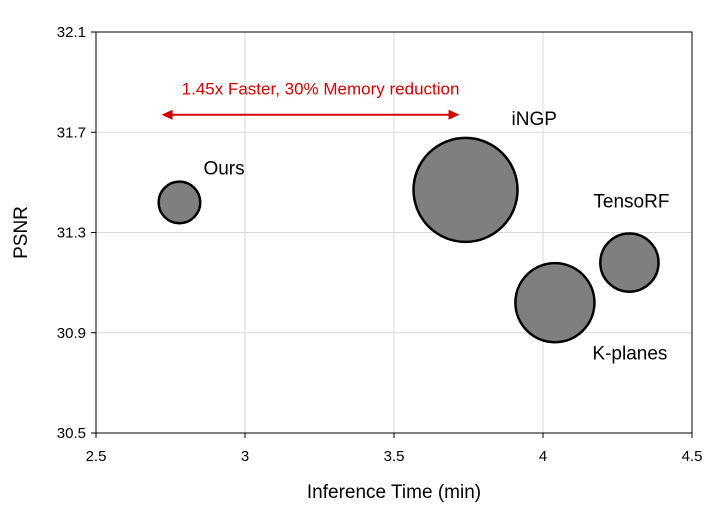 Image resolution: width=719 pixels, height=519 pixels. Describe the element at coordinates (692, 456) in the screenshot. I see `x-tick-label: 4.5` at that location.